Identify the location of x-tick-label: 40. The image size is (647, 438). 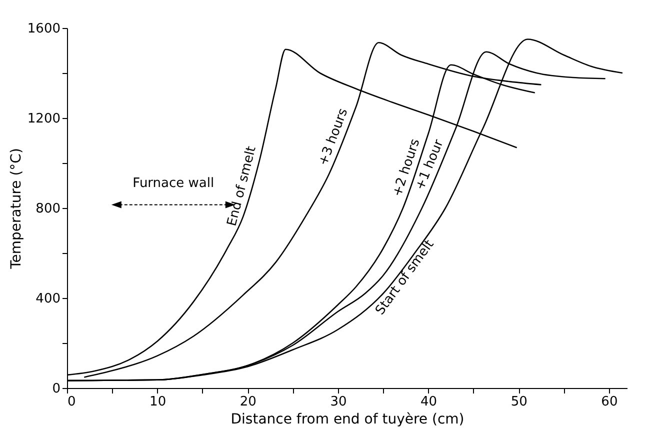
(429, 402).